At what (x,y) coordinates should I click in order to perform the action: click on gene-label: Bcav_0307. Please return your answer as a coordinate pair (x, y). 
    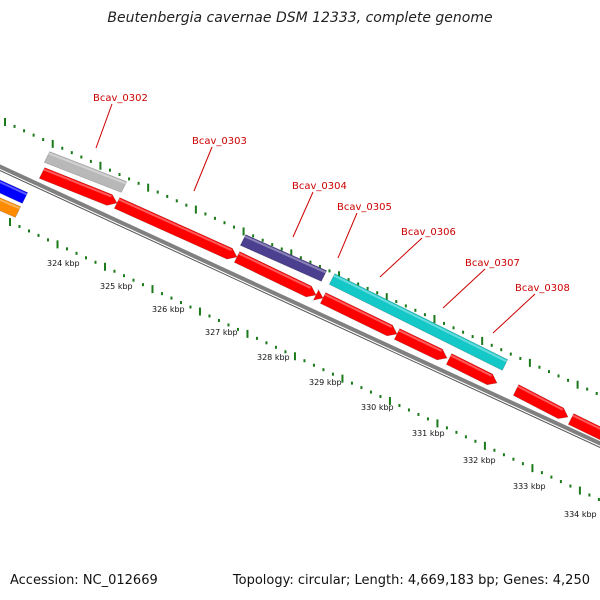
    Looking at the image, I should click on (492, 263).